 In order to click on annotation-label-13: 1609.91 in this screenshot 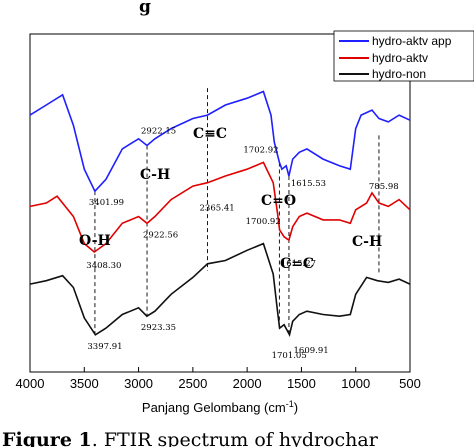, I will do `click(311, 351)`.